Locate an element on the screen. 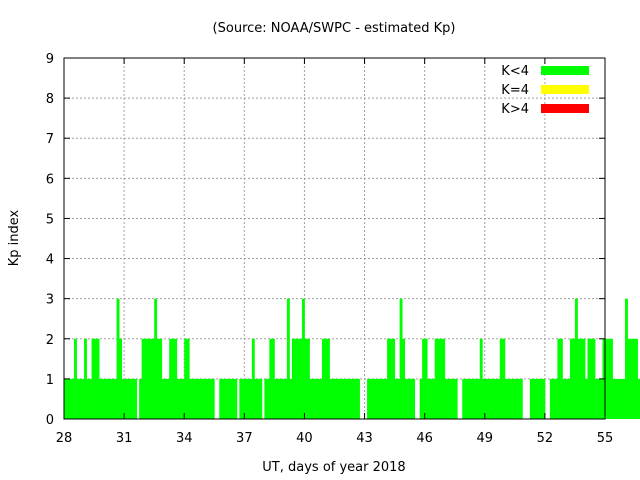  y-tick-label: 7 is located at coordinates (50, 139).